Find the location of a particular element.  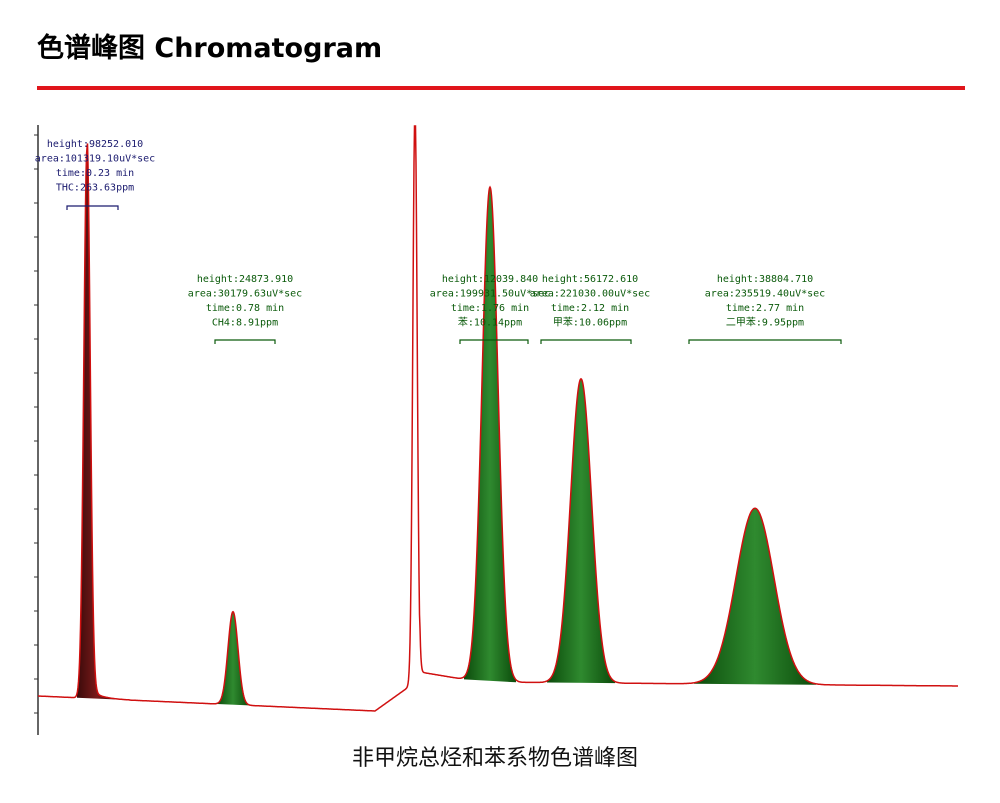

annotation-line: height:12039.840 is located at coordinates (490, 279).